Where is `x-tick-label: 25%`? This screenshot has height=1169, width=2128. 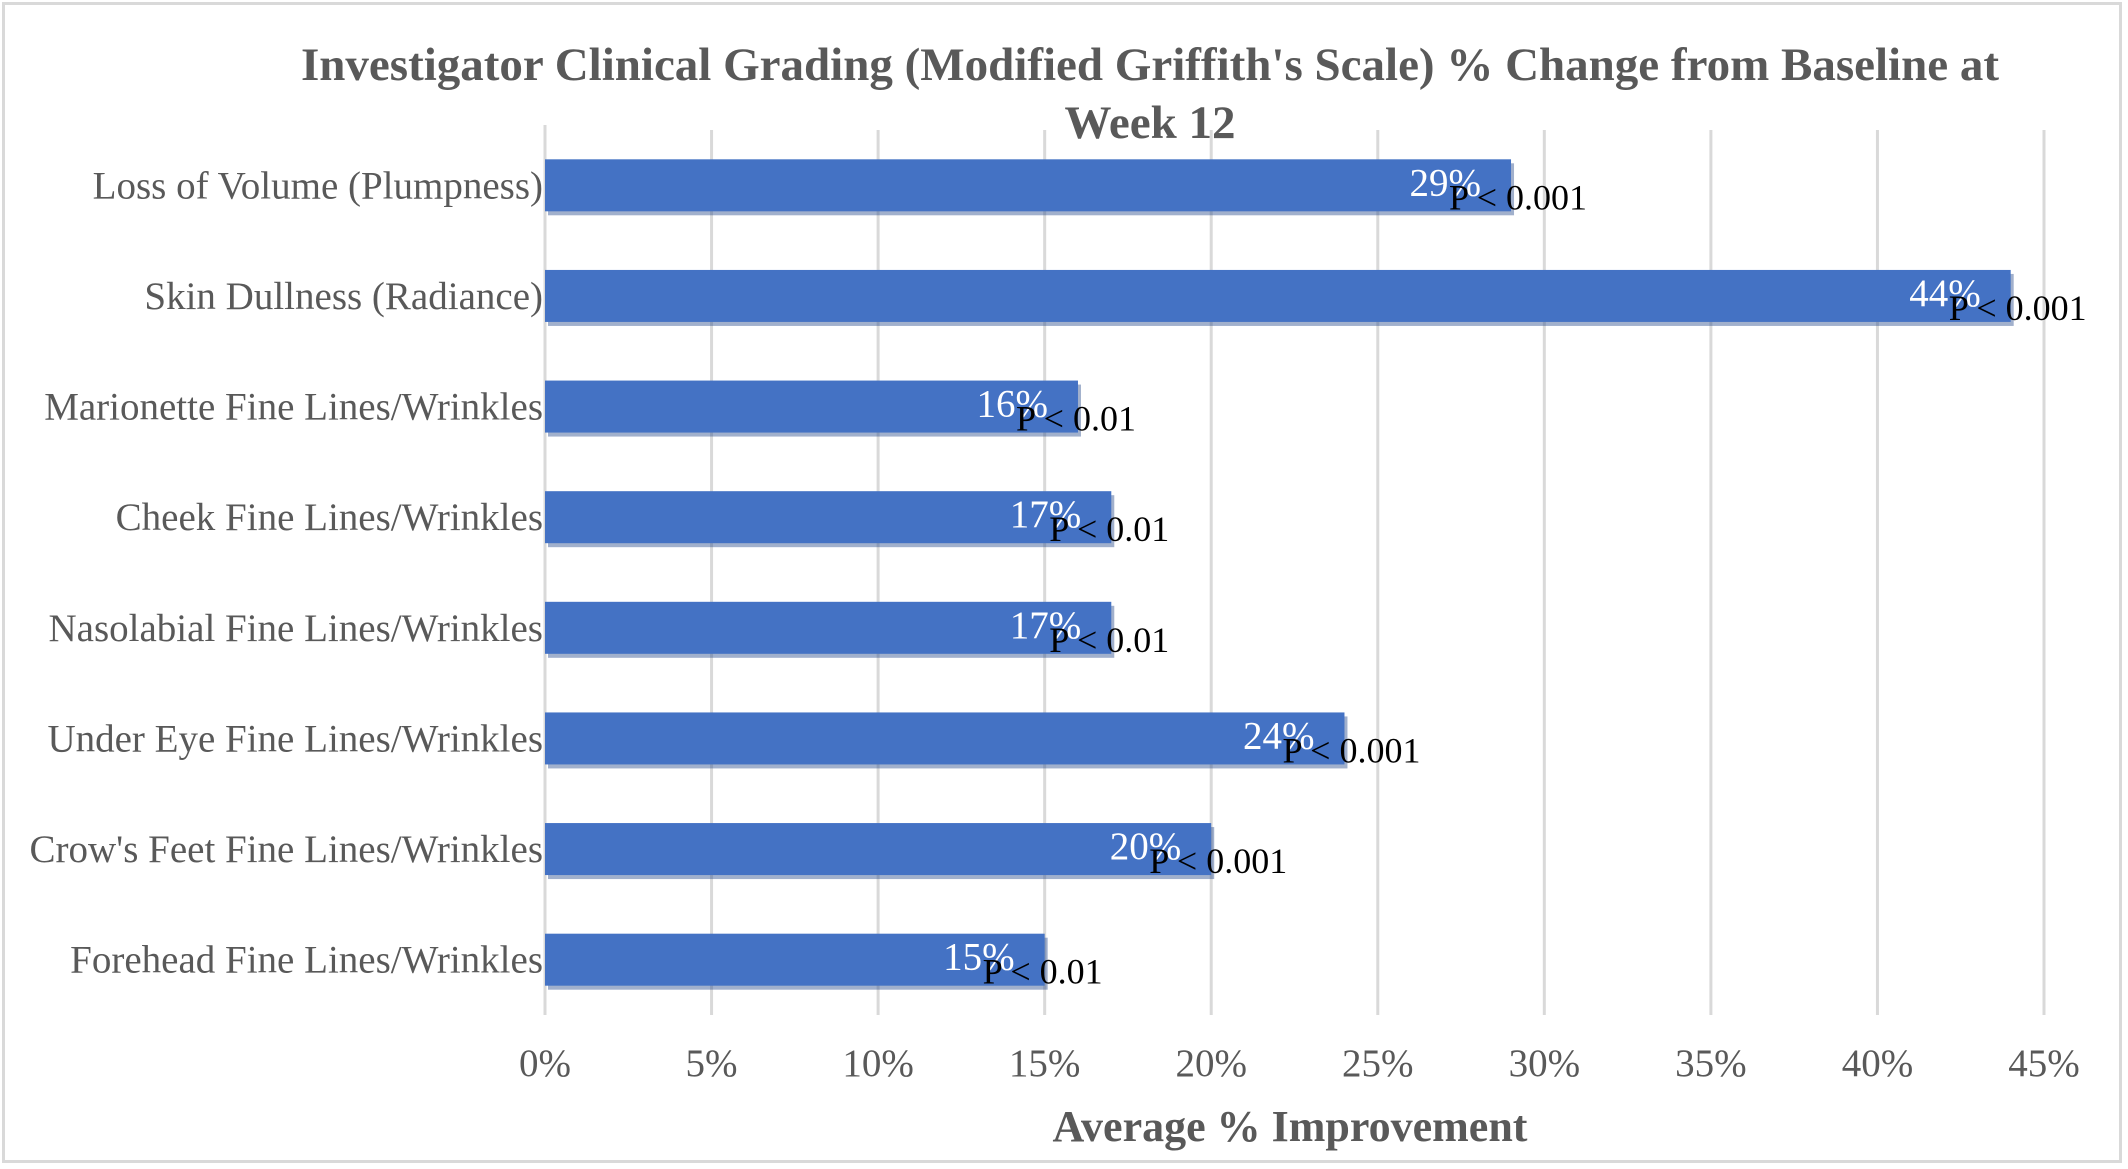 x-tick-label: 25% is located at coordinates (1378, 1063).